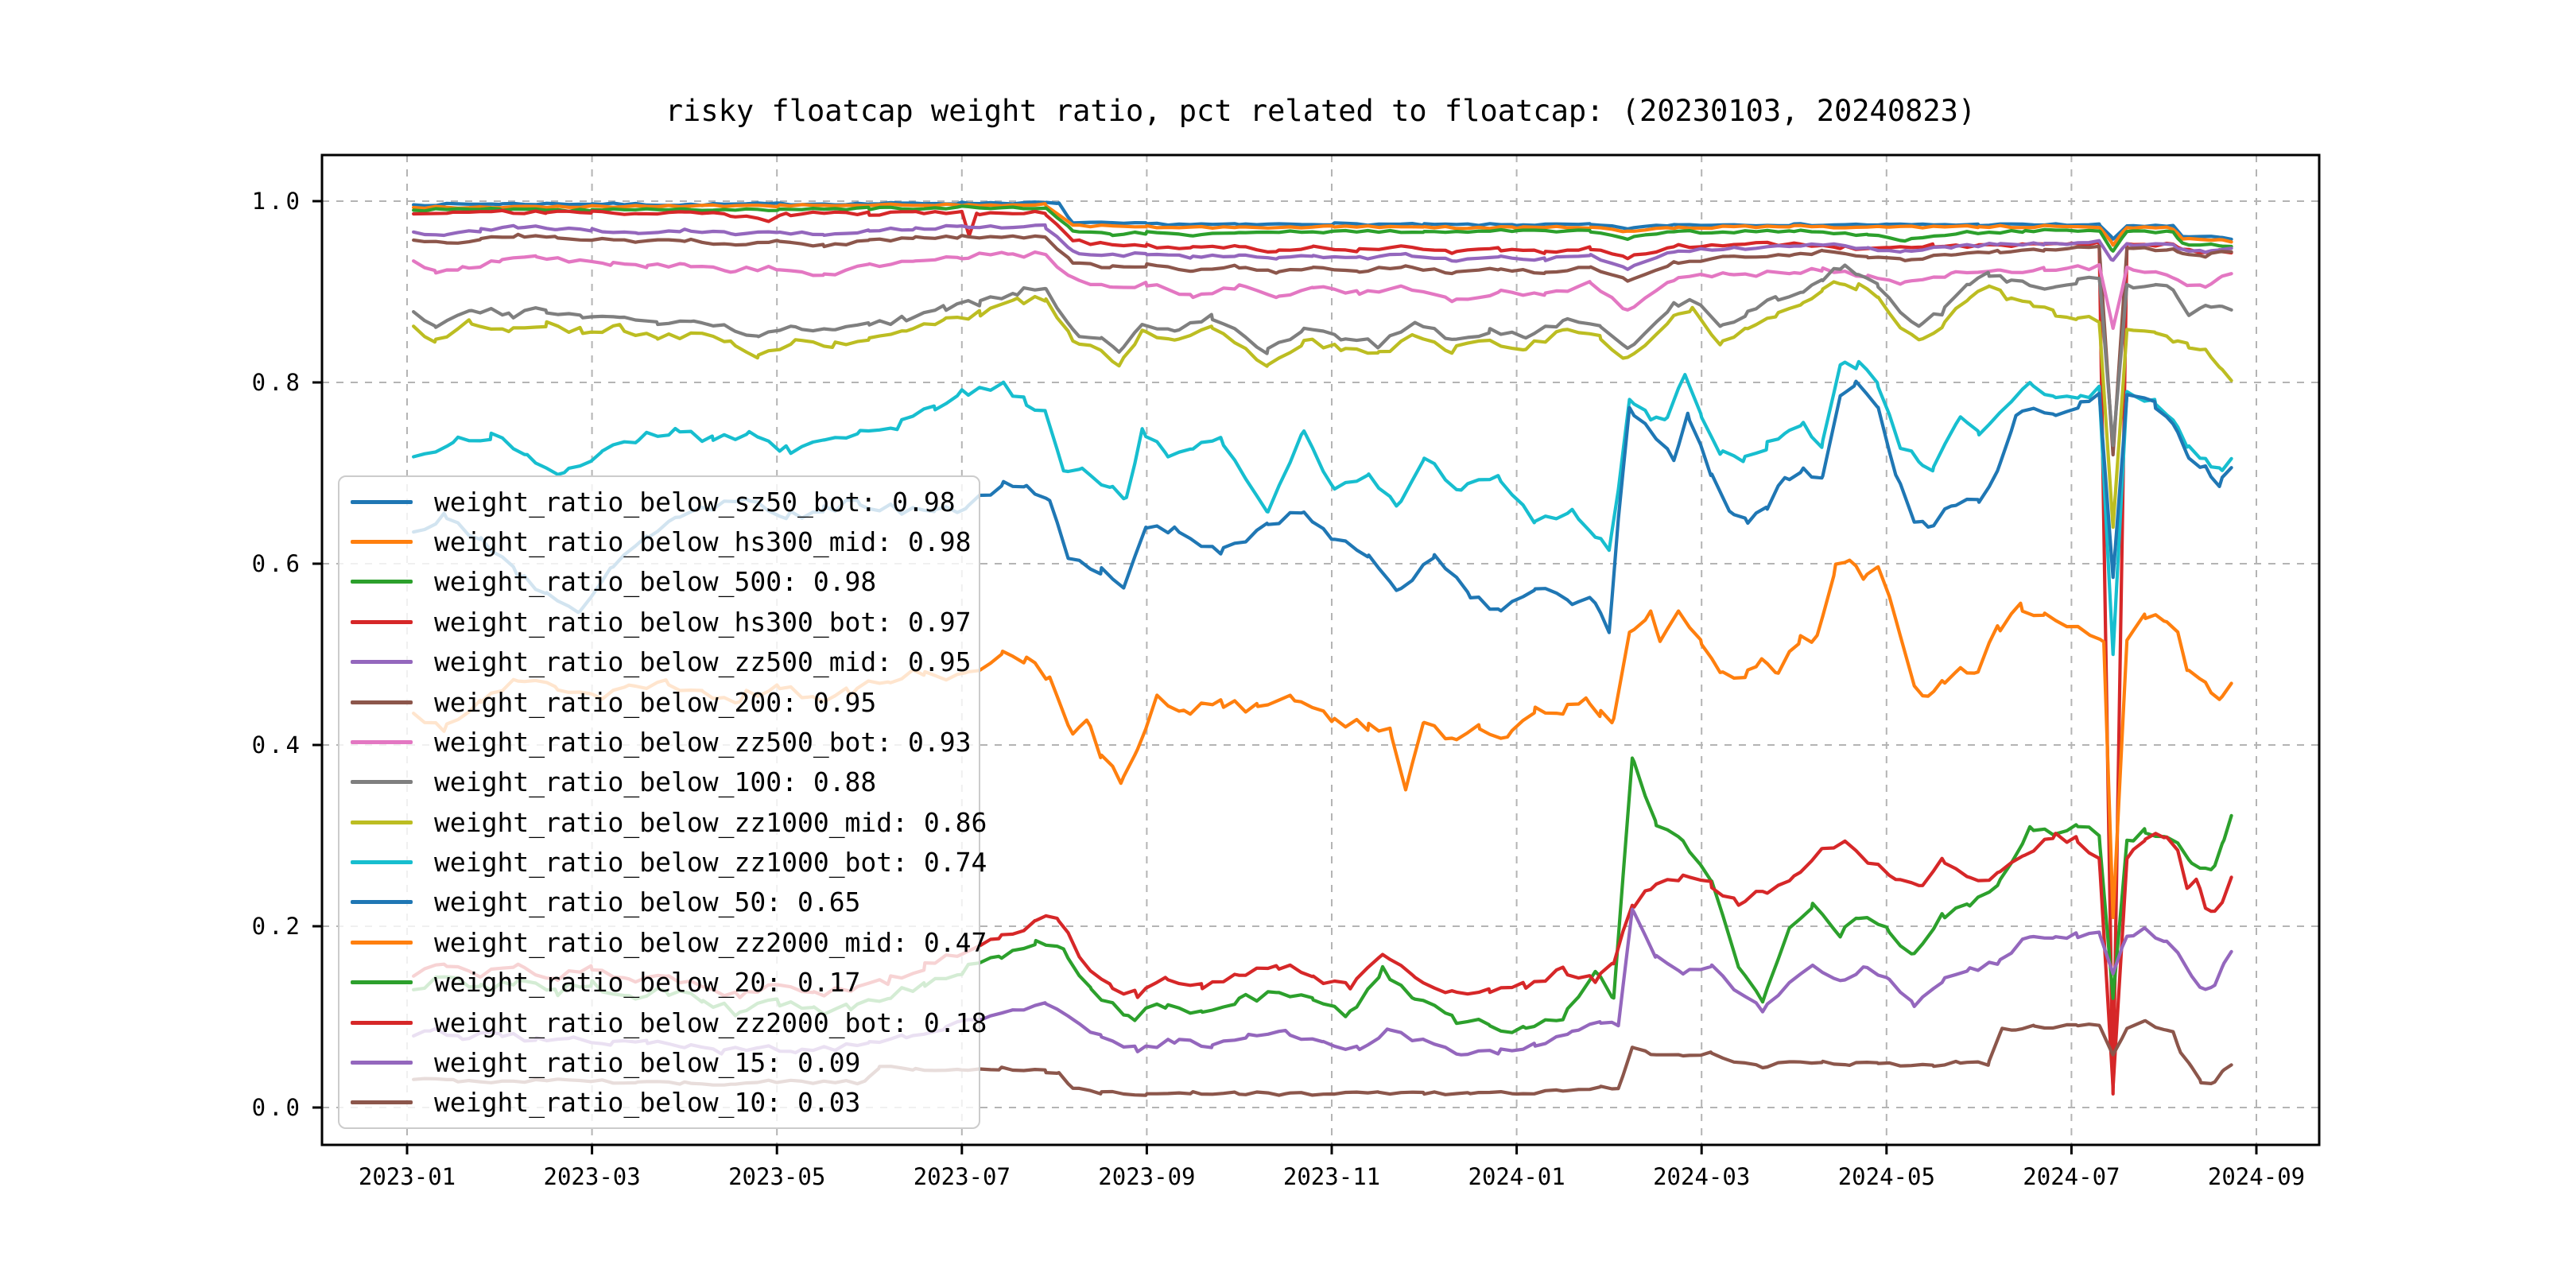  I want to click on legend-item: weight_ratio_below_zz2000_mid: 0.47, so click(669, 942).